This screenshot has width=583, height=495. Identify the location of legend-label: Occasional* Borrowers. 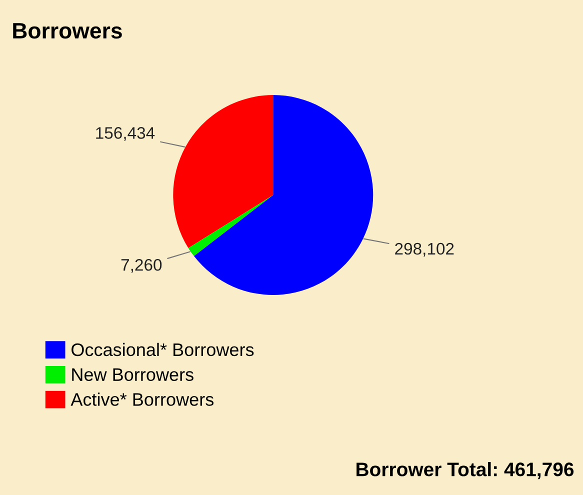
(163, 349).